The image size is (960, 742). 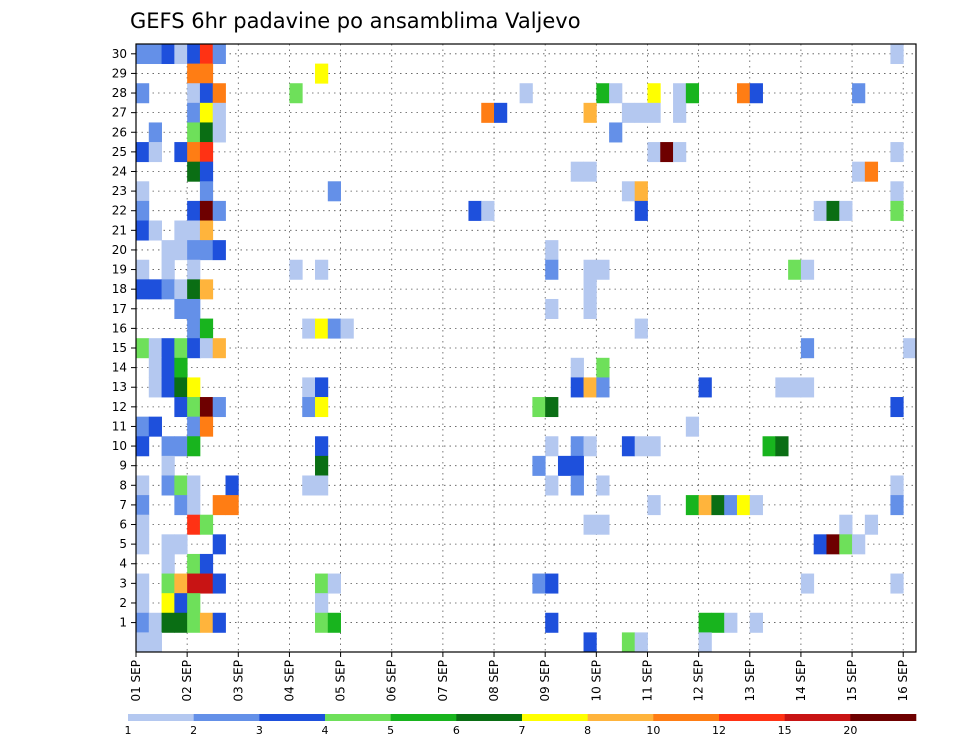 I want to click on y-tick-label: 20, so click(x=119, y=250).